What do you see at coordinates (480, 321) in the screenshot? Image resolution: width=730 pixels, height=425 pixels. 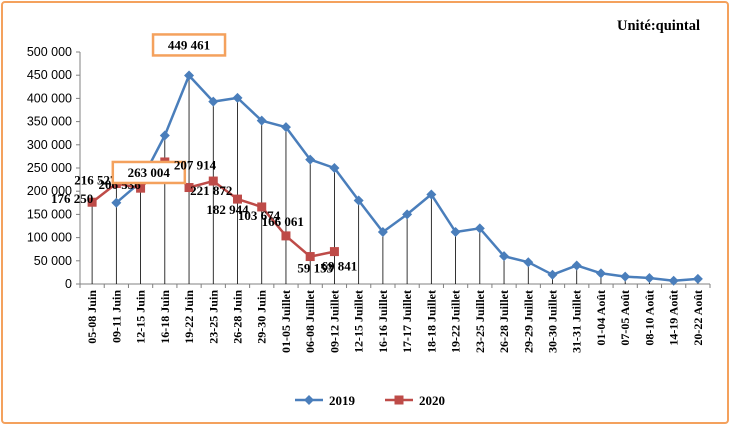 I see `x-tick-label: 23-25 Juillet` at bounding box center [480, 321].